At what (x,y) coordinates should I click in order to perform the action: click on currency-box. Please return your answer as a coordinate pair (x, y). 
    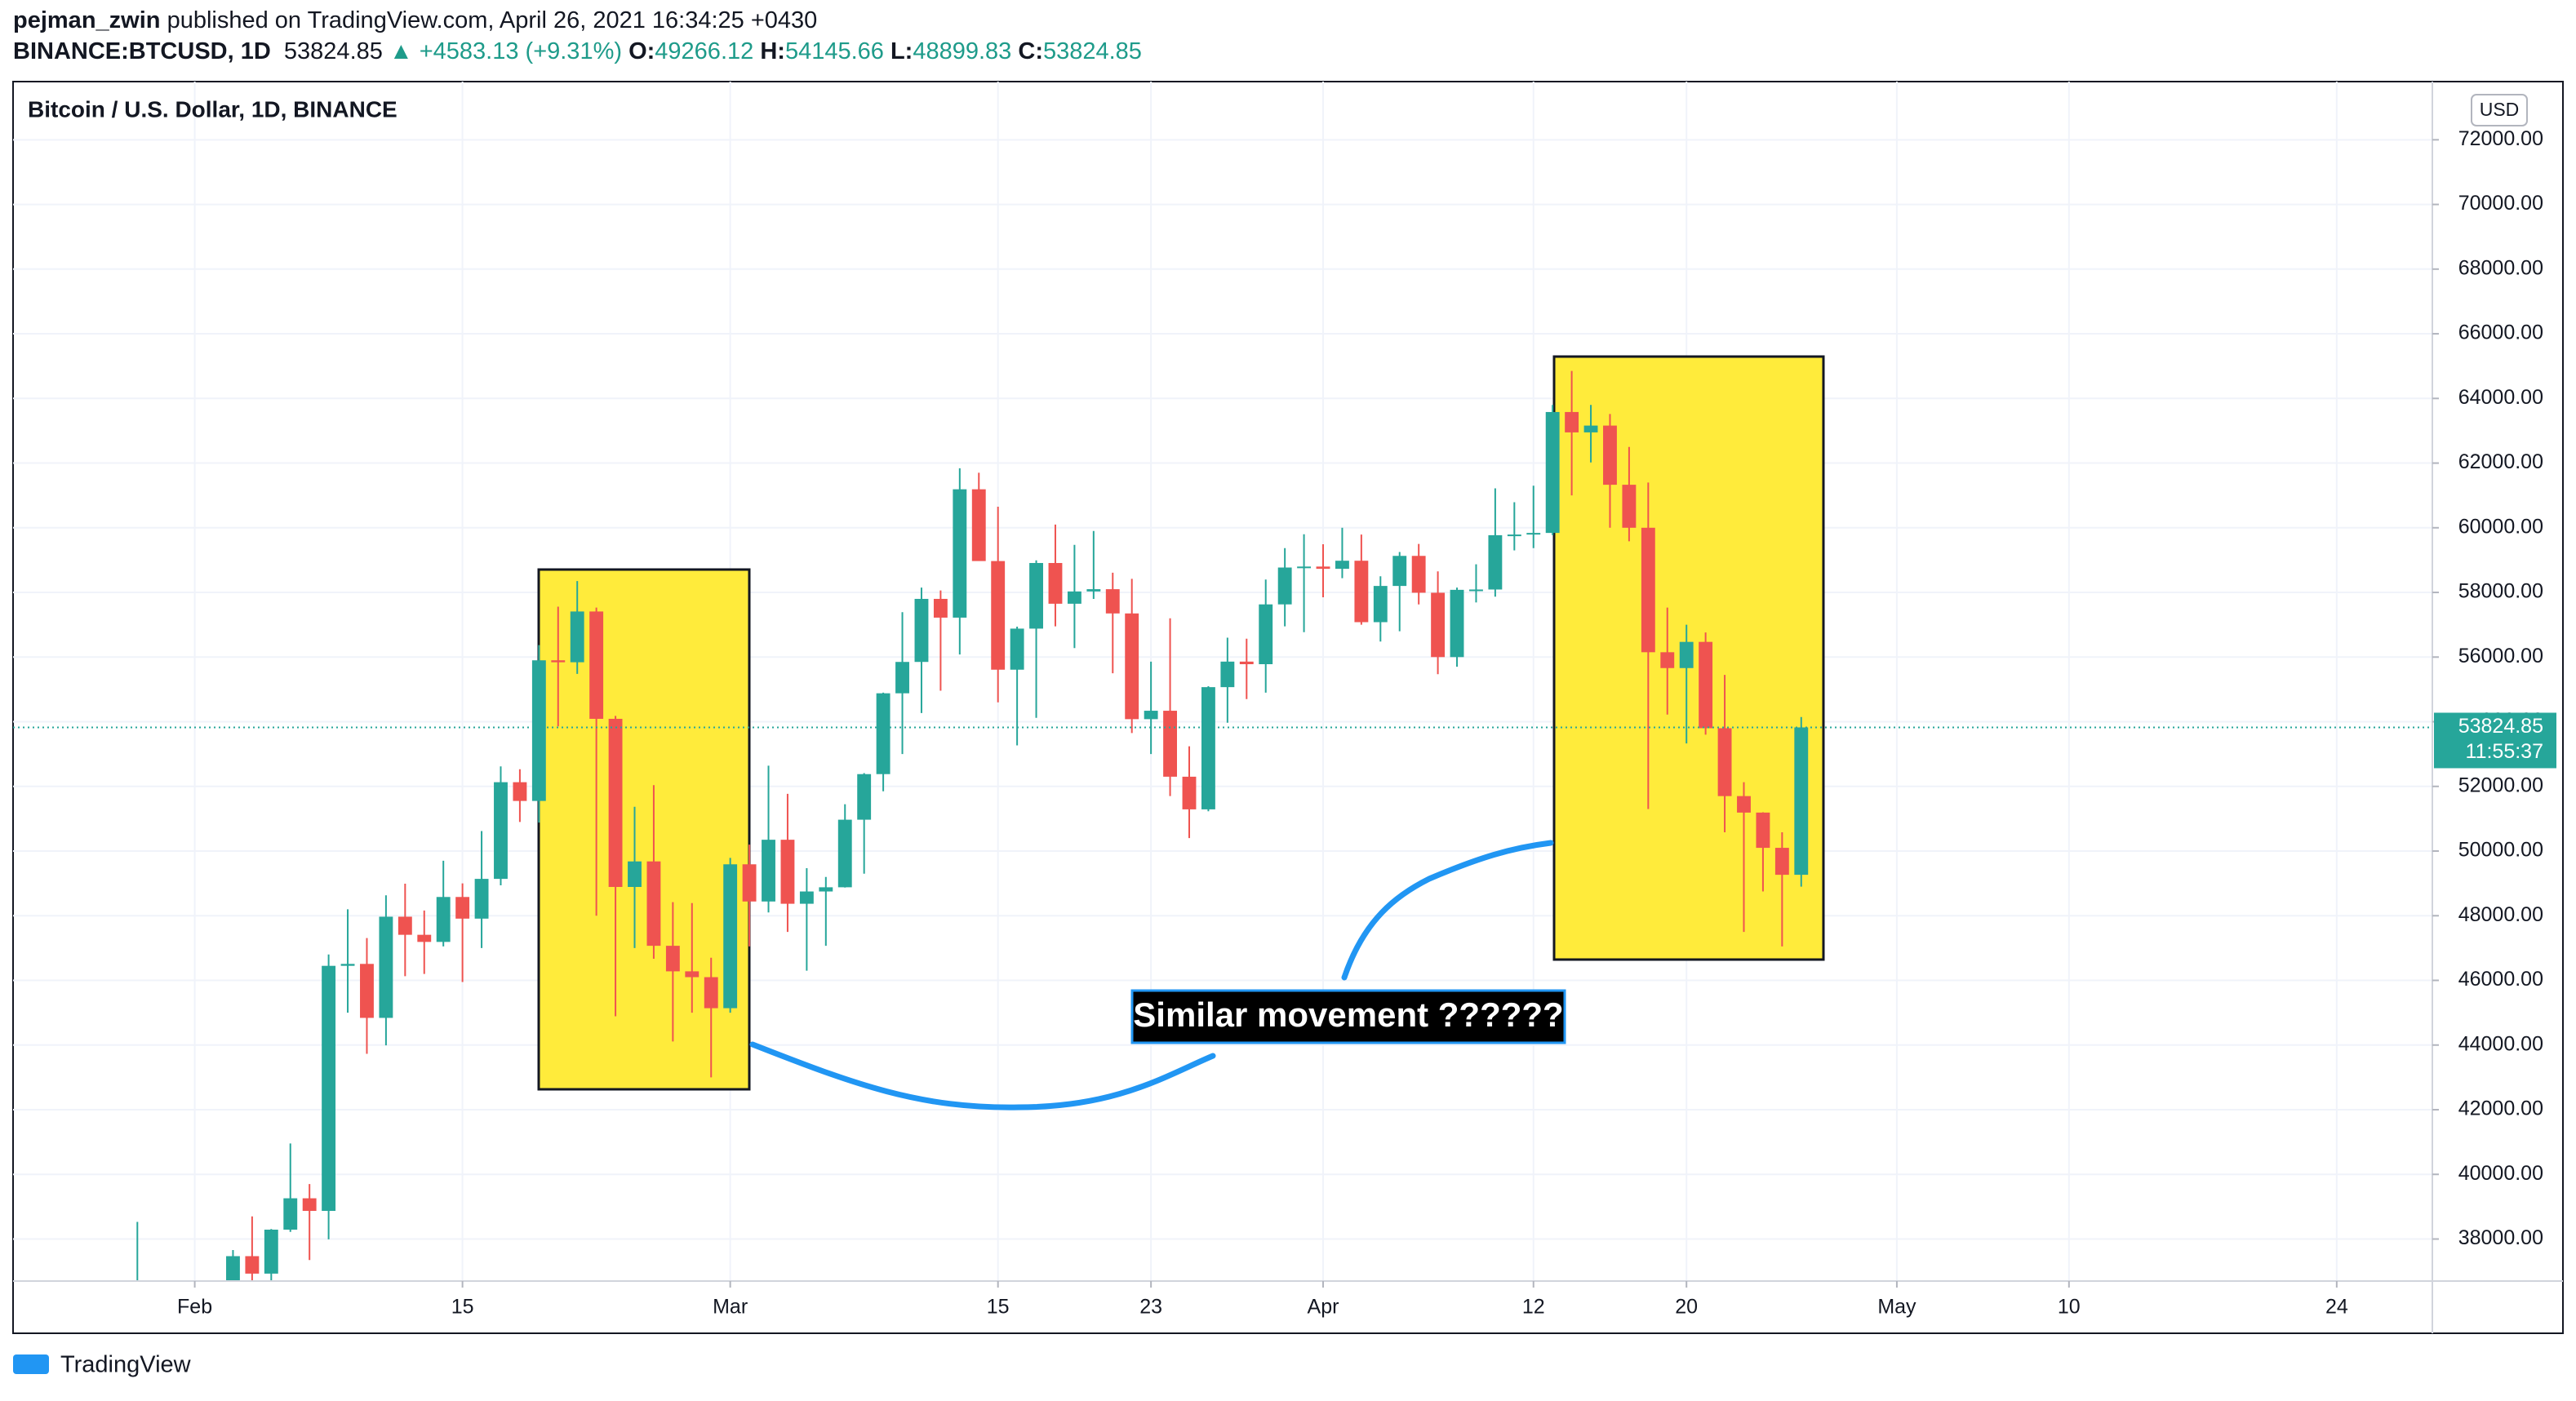
    Looking at the image, I should click on (2499, 110).